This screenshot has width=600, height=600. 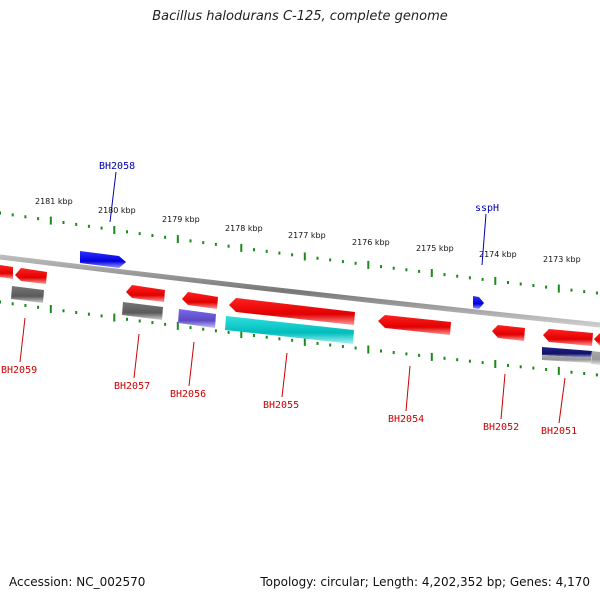 What do you see at coordinates (487, 208) in the screenshot?
I see `gene-label-sspH: sspH` at bounding box center [487, 208].